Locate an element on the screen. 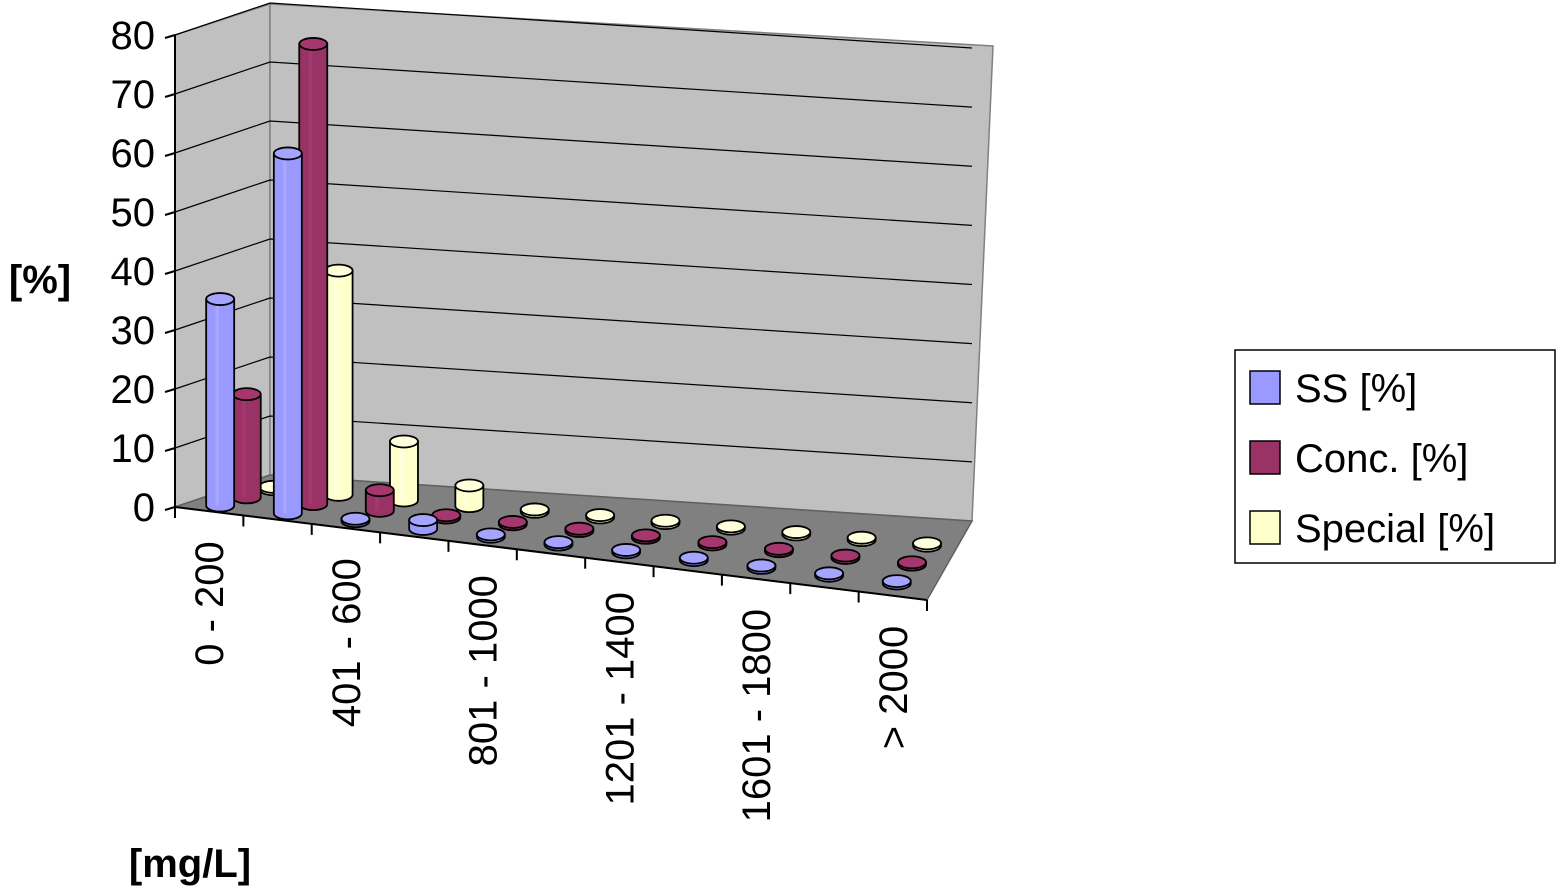  y-tick-label: 20 is located at coordinates (133, 390).